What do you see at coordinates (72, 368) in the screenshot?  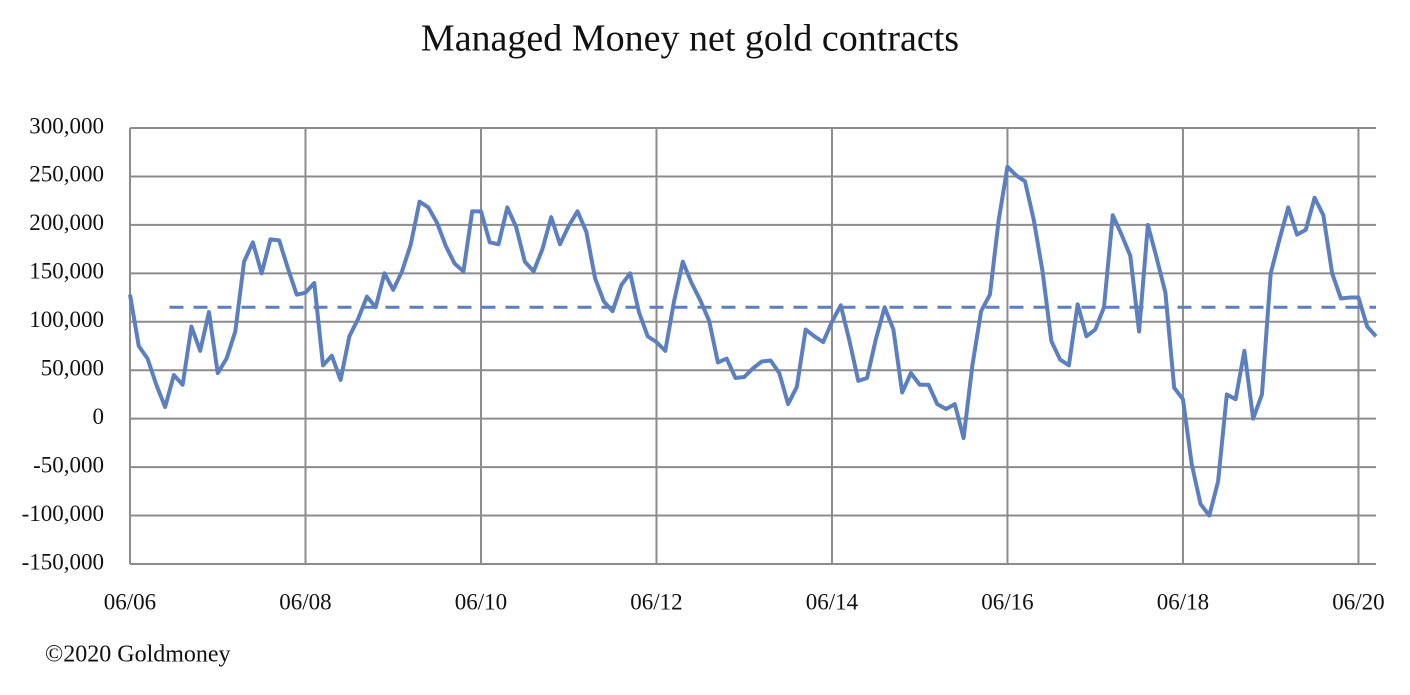 I see `y-tick-label: 50,000` at bounding box center [72, 368].